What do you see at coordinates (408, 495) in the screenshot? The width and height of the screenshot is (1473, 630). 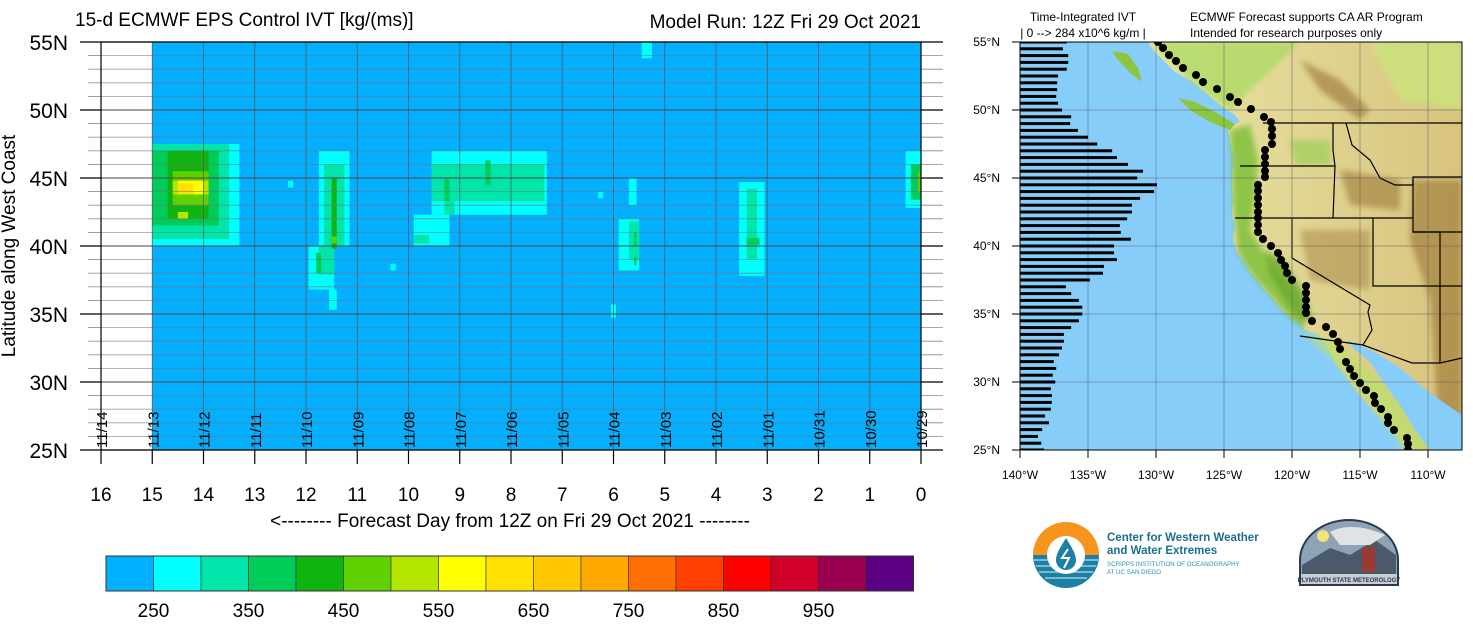 I see `x-tick-label: 10` at bounding box center [408, 495].